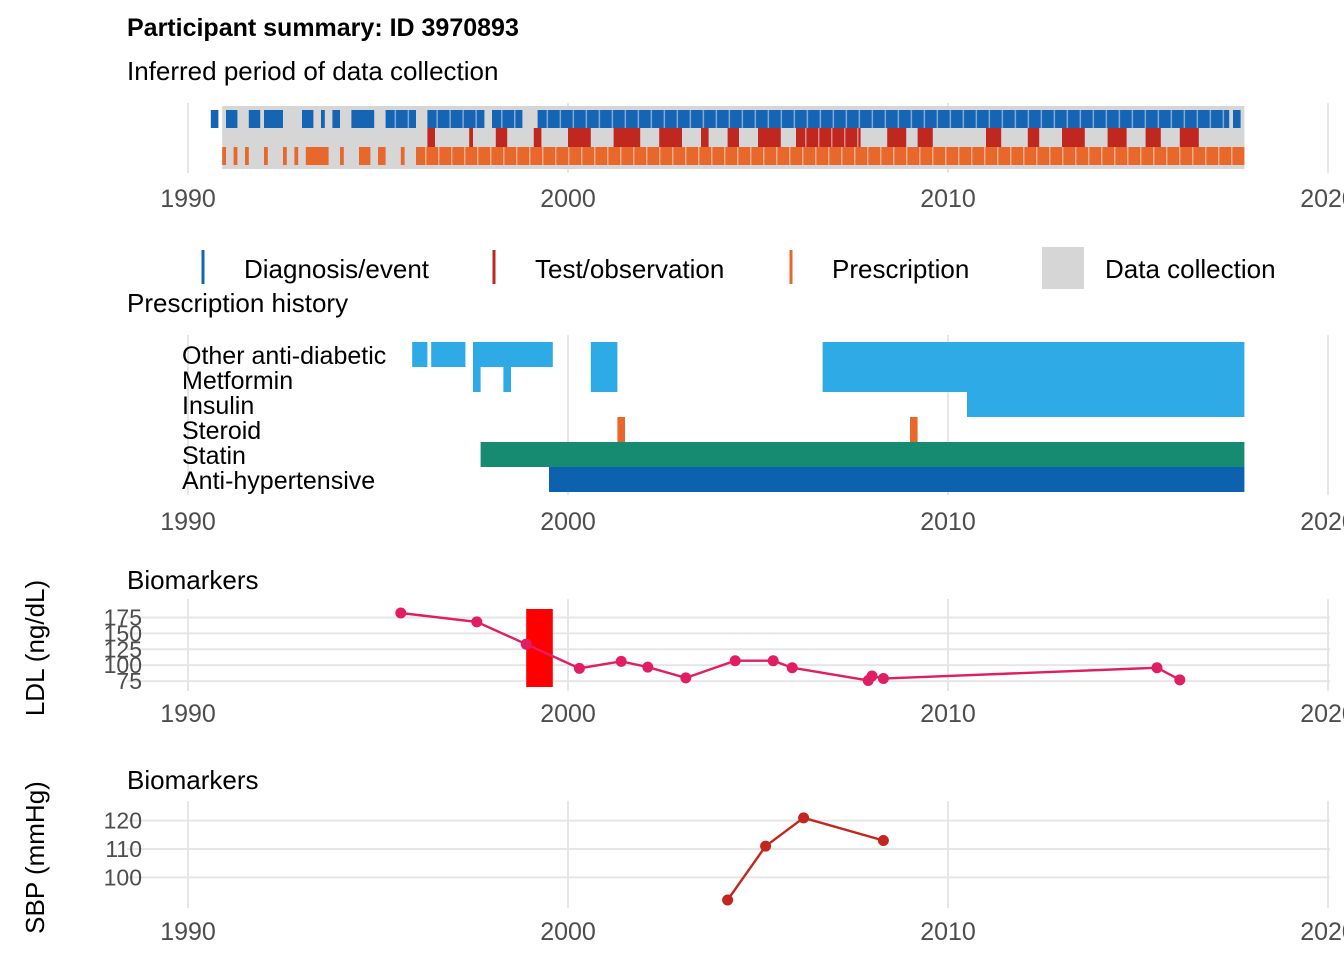 The height and width of the screenshot is (960, 1344). I want to click on ldl-y-tick-label: 100, so click(123, 665).